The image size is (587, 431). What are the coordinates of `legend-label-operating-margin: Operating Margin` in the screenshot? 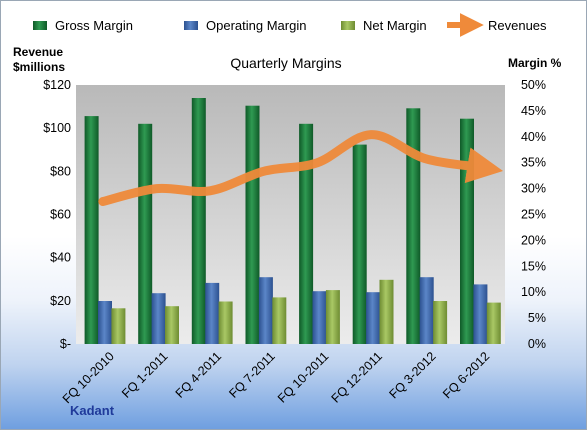 It's located at (256, 25).